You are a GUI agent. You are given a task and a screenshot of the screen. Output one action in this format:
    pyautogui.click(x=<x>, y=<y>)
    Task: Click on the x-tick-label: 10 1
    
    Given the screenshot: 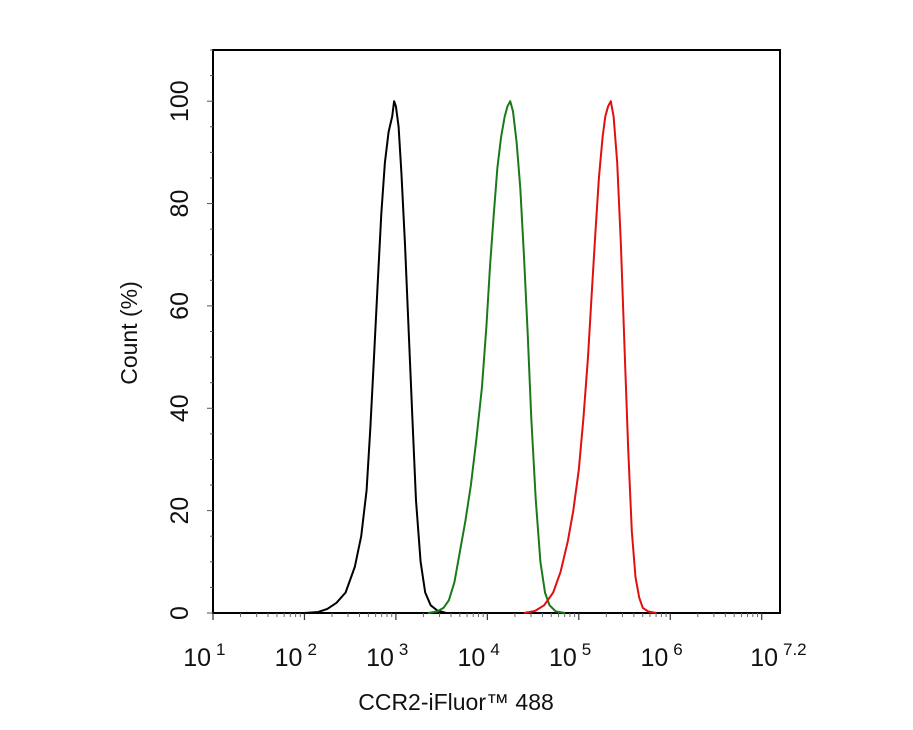 What is the action you would take?
    pyautogui.click(x=204, y=656)
    